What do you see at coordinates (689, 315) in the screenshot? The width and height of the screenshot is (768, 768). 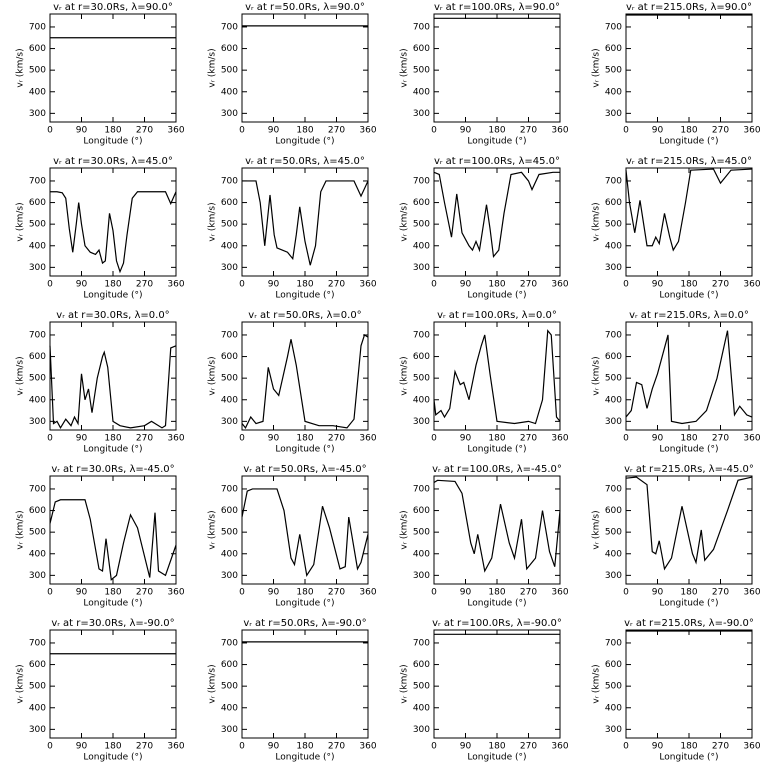 I see `chart-title: vᵣ at r=215.0Rs, λ=0.0°` at bounding box center [689, 315].